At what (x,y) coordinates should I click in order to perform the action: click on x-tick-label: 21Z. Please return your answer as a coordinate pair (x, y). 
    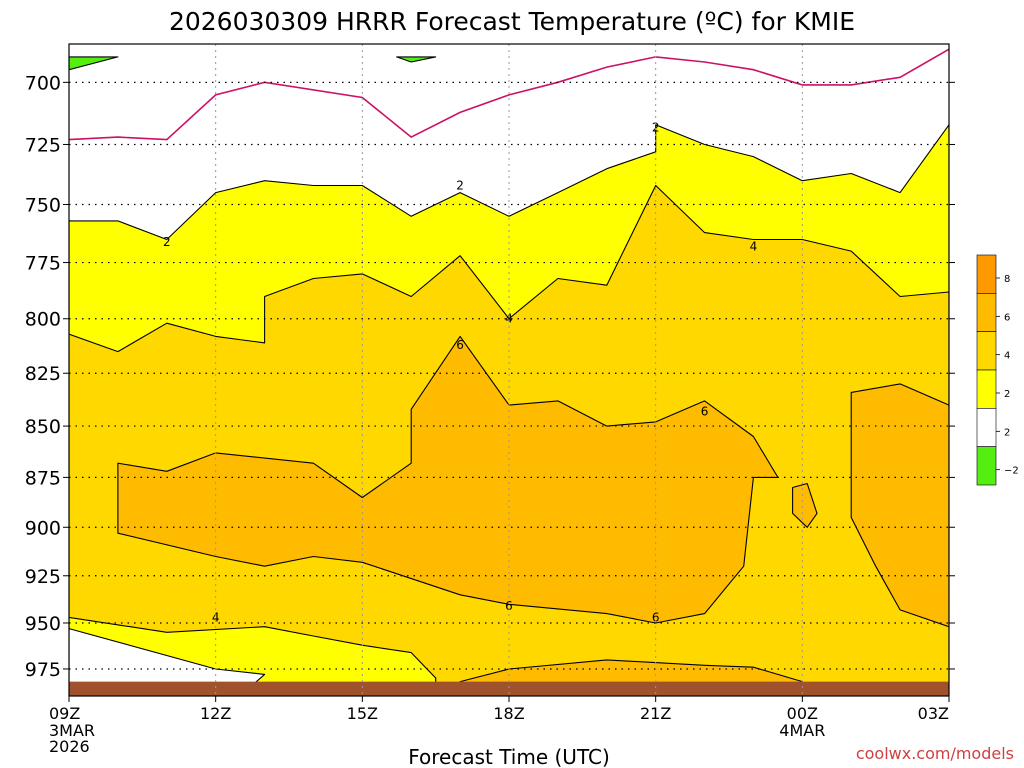
    Looking at the image, I should click on (655, 713).